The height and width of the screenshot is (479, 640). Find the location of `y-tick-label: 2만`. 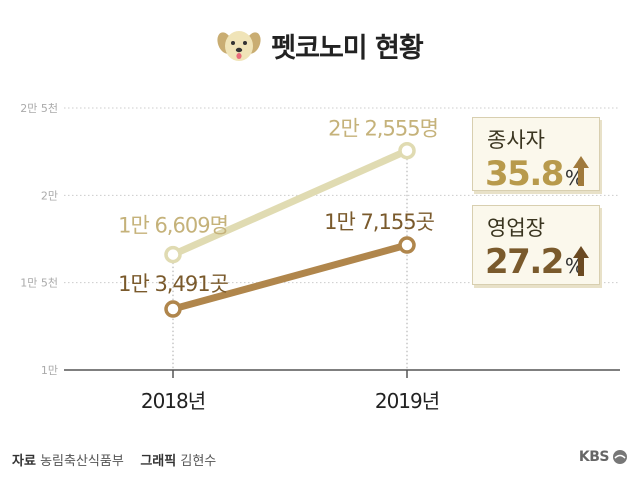

y-tick-label: 2만 is located at coordinates (49, 195).